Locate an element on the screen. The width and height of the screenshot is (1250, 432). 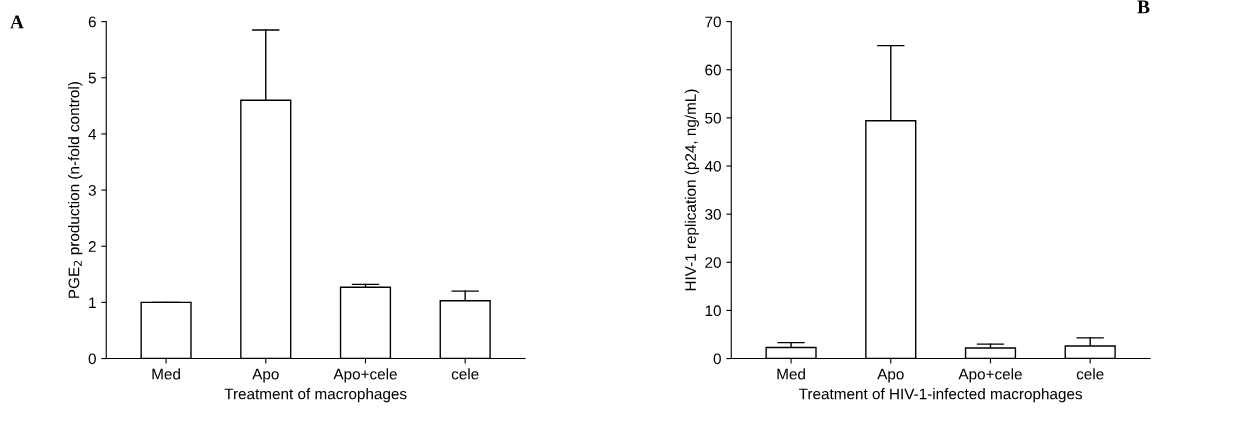
chart-title: B is located at coordinates (1143, 7).